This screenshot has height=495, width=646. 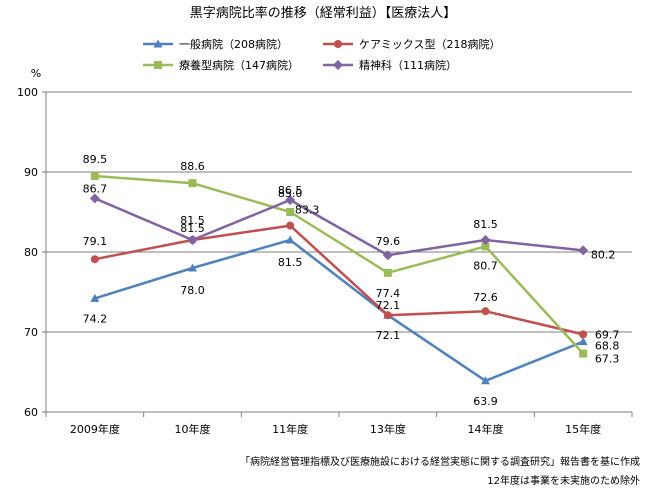 I want to click on data-label: 89.5, so click(x=95, y=159).